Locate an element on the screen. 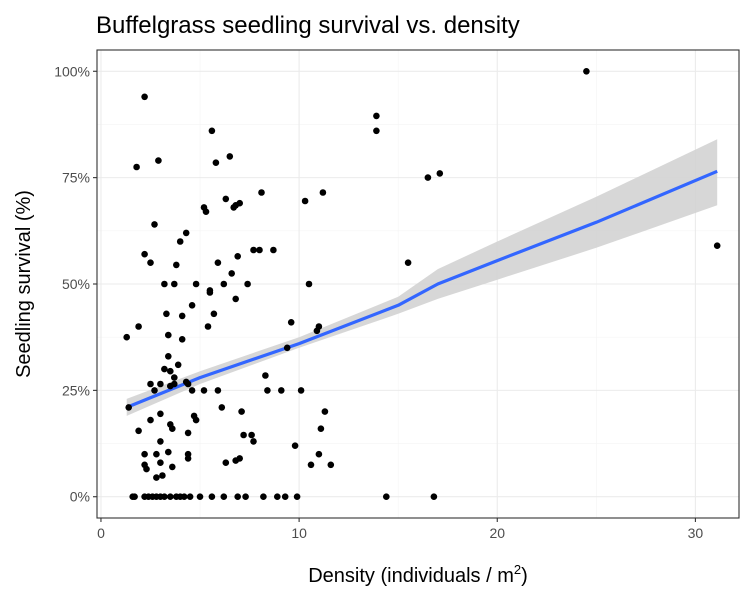 This screenshot has width=750, height=600. y-tick-label: 75% is located at coordinates (76, 178).